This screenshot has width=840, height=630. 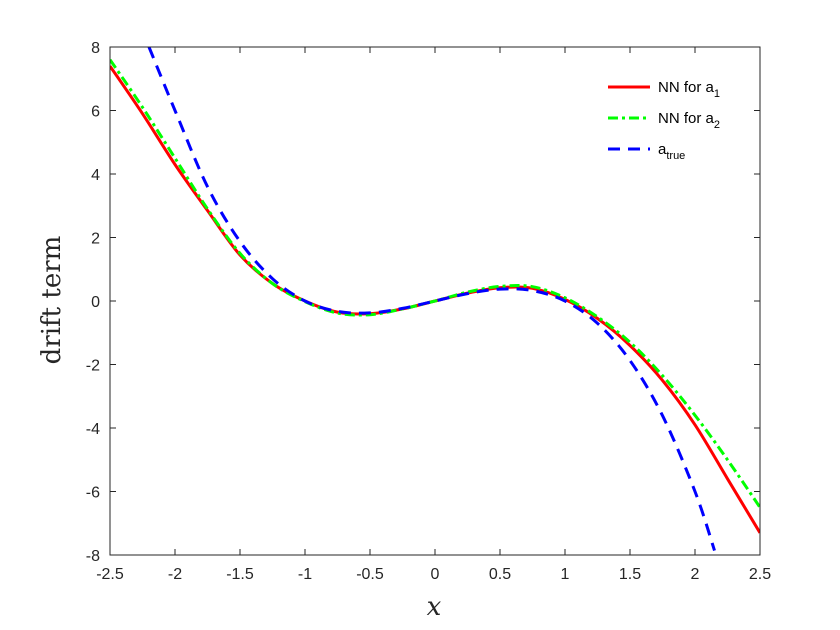 What do you see at coordinates (305, 574) in the screenshot?
I see `x-tick-label: -1` at bounding box center [305, 574].